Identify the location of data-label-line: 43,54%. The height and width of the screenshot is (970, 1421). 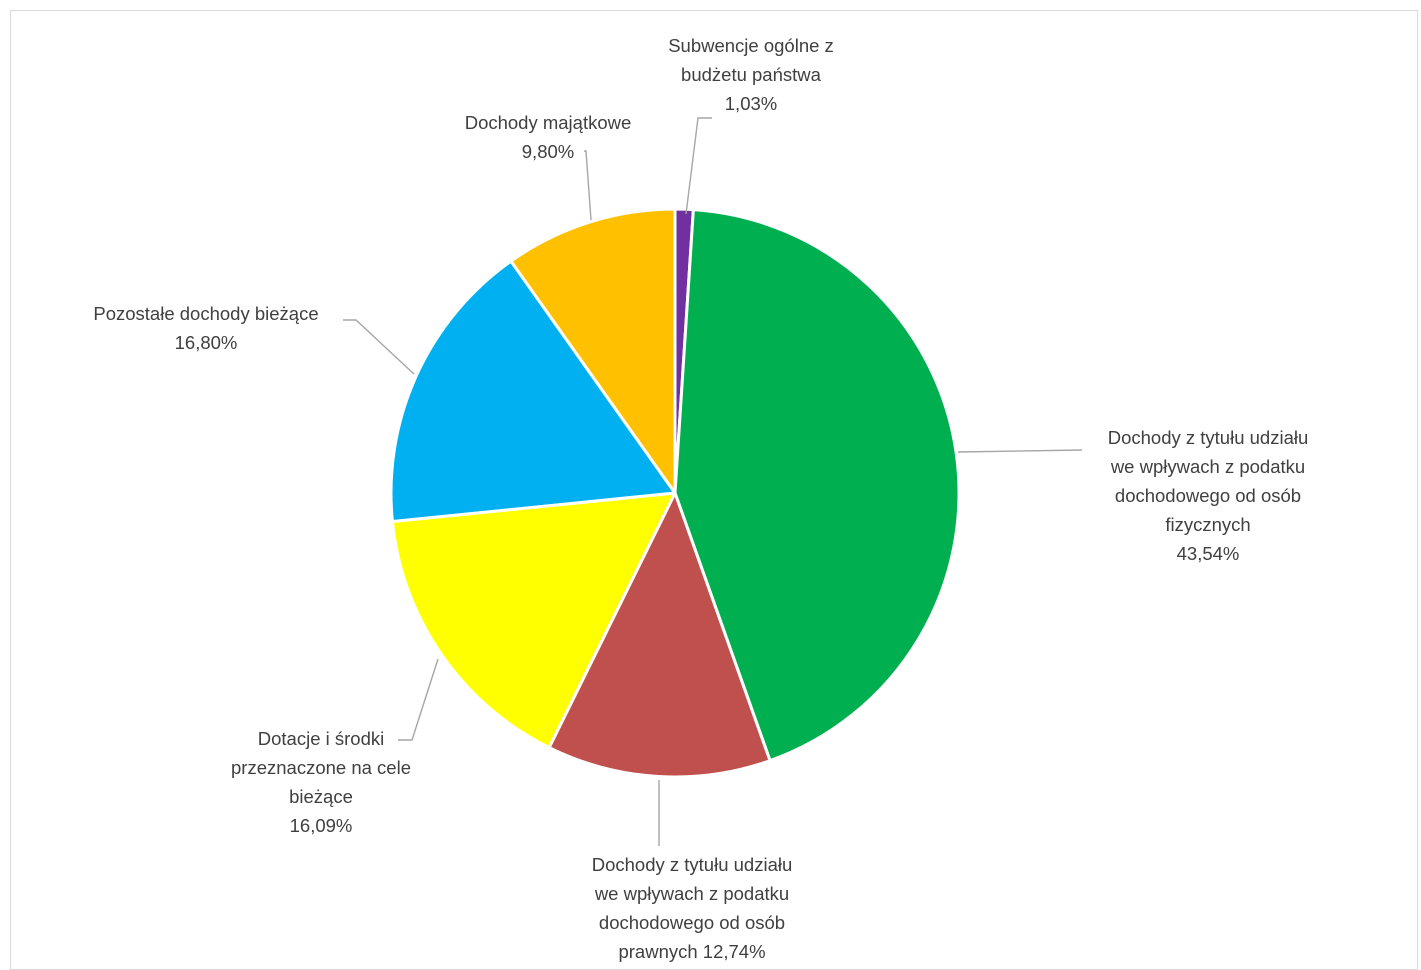
(1208, 553).